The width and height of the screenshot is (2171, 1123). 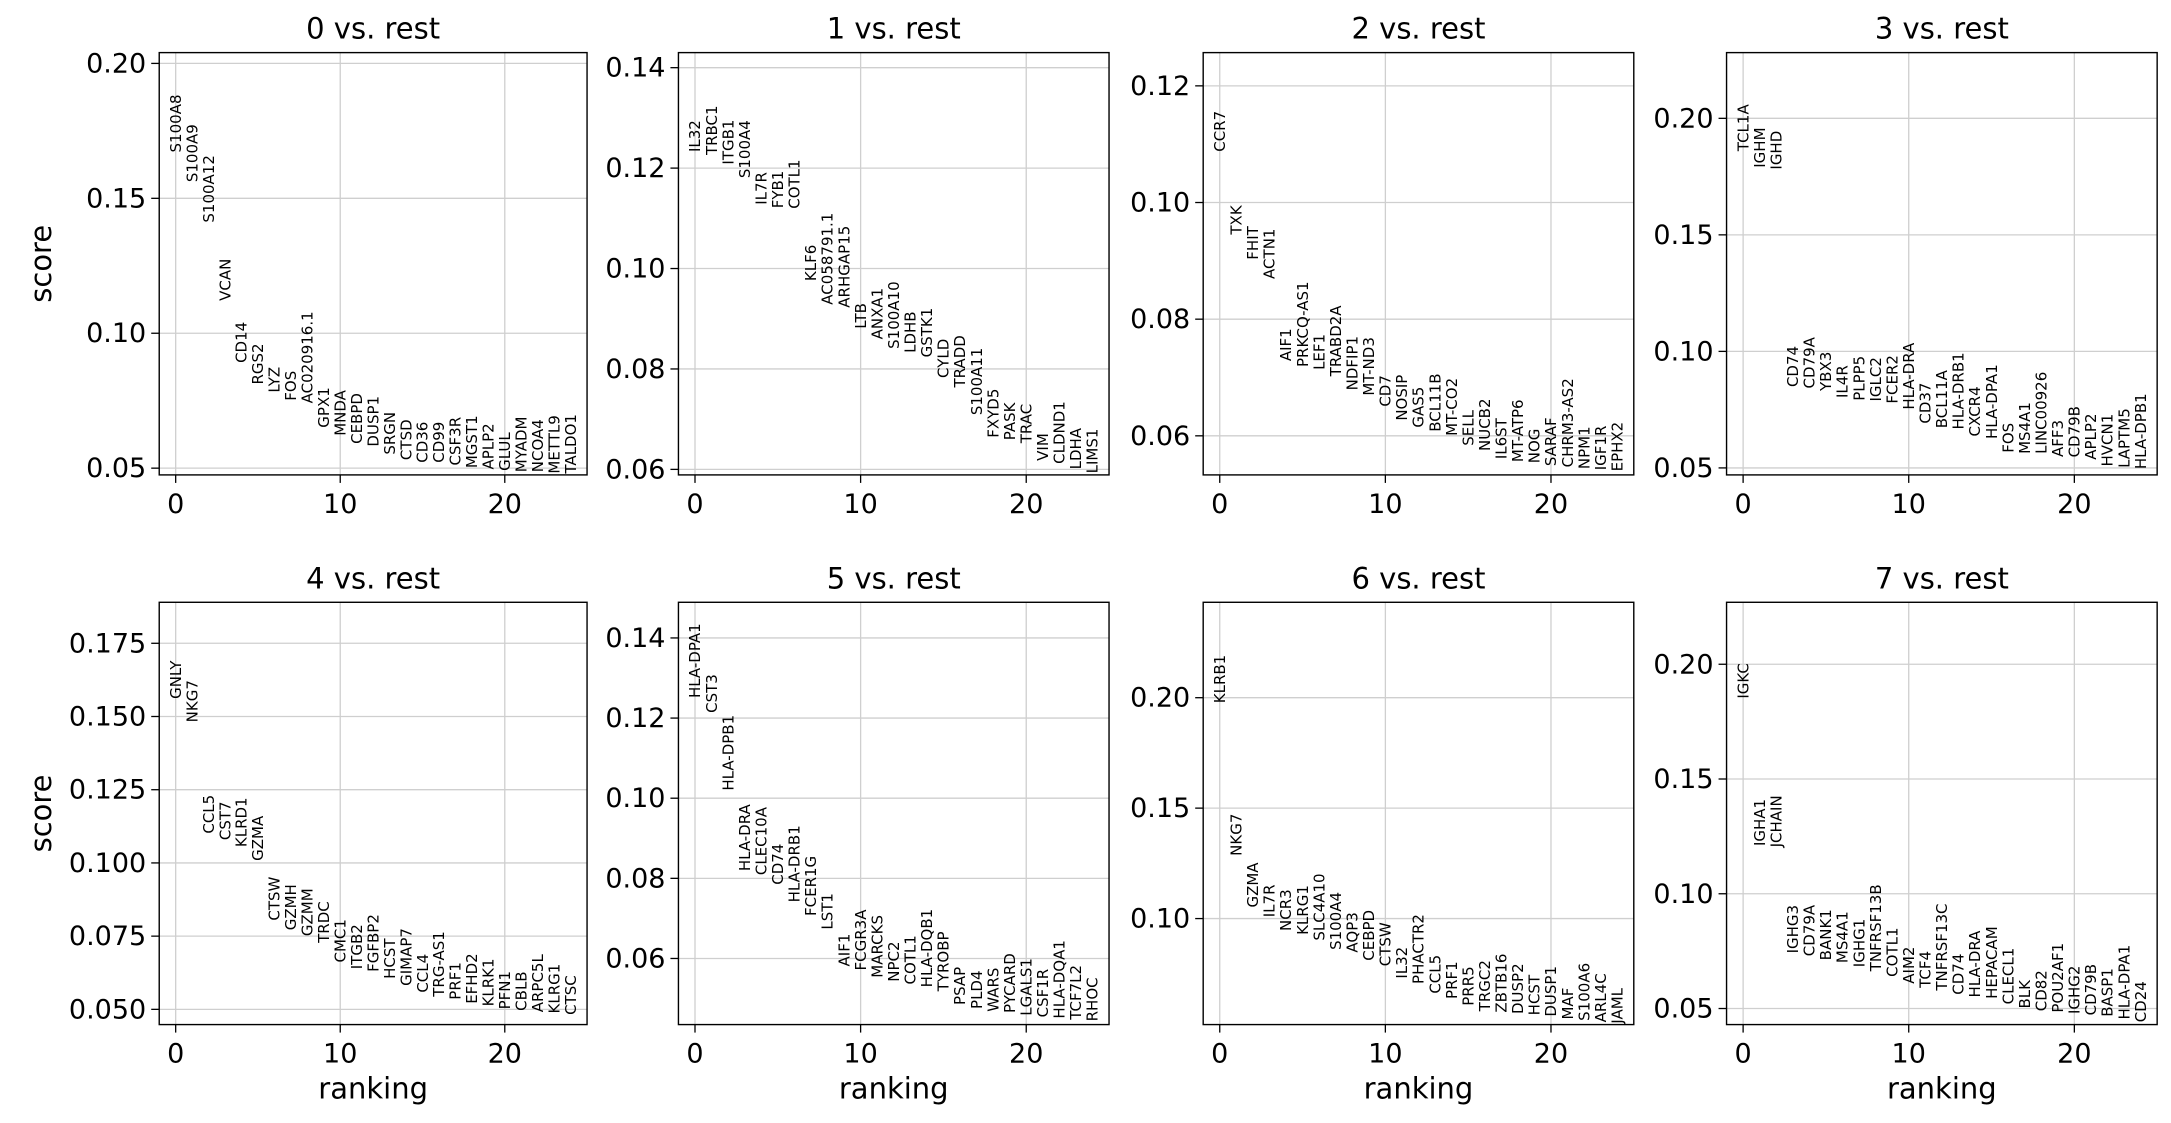 I want to click on gene-label: CBLB, so click(x=521, y=990).